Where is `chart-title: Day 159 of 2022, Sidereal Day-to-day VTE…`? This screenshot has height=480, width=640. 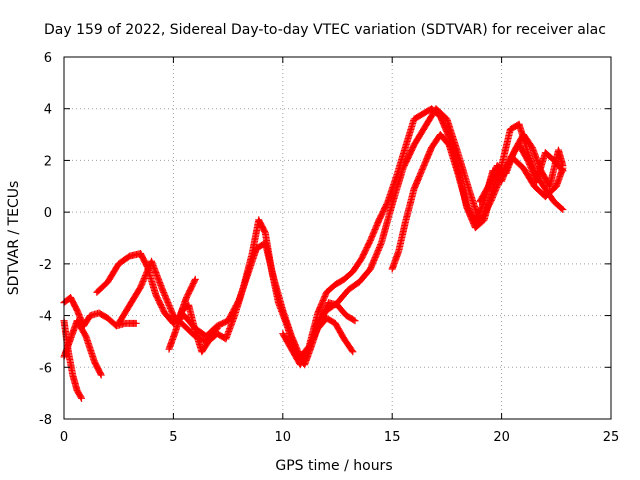
chart-title: Day 159 of 2022, Sidereal Day-to-day VTE… is located at coordinates (325, 30).